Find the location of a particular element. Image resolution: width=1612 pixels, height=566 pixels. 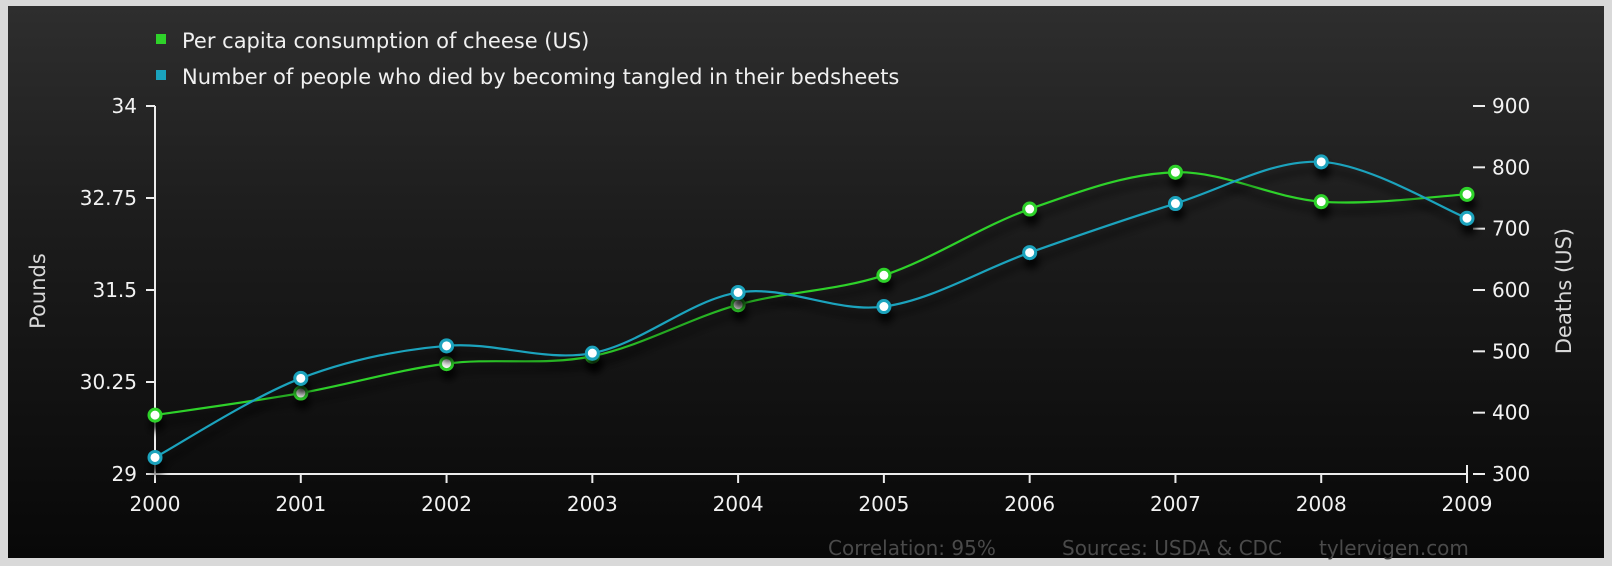

footer-sources: Sources: USDA & CDC is located at coordinates (1172, 548).